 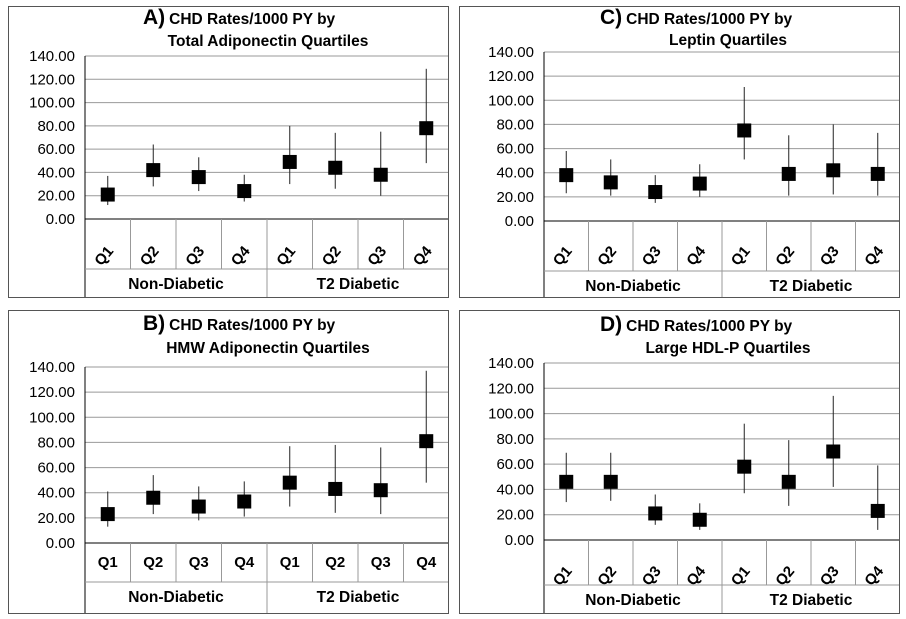 What do you see at coordinates (268, 41) in the screenshot?
I see `chart-title-line2: Total Adiponectin Quartiles` at bounding box center [268, 41].